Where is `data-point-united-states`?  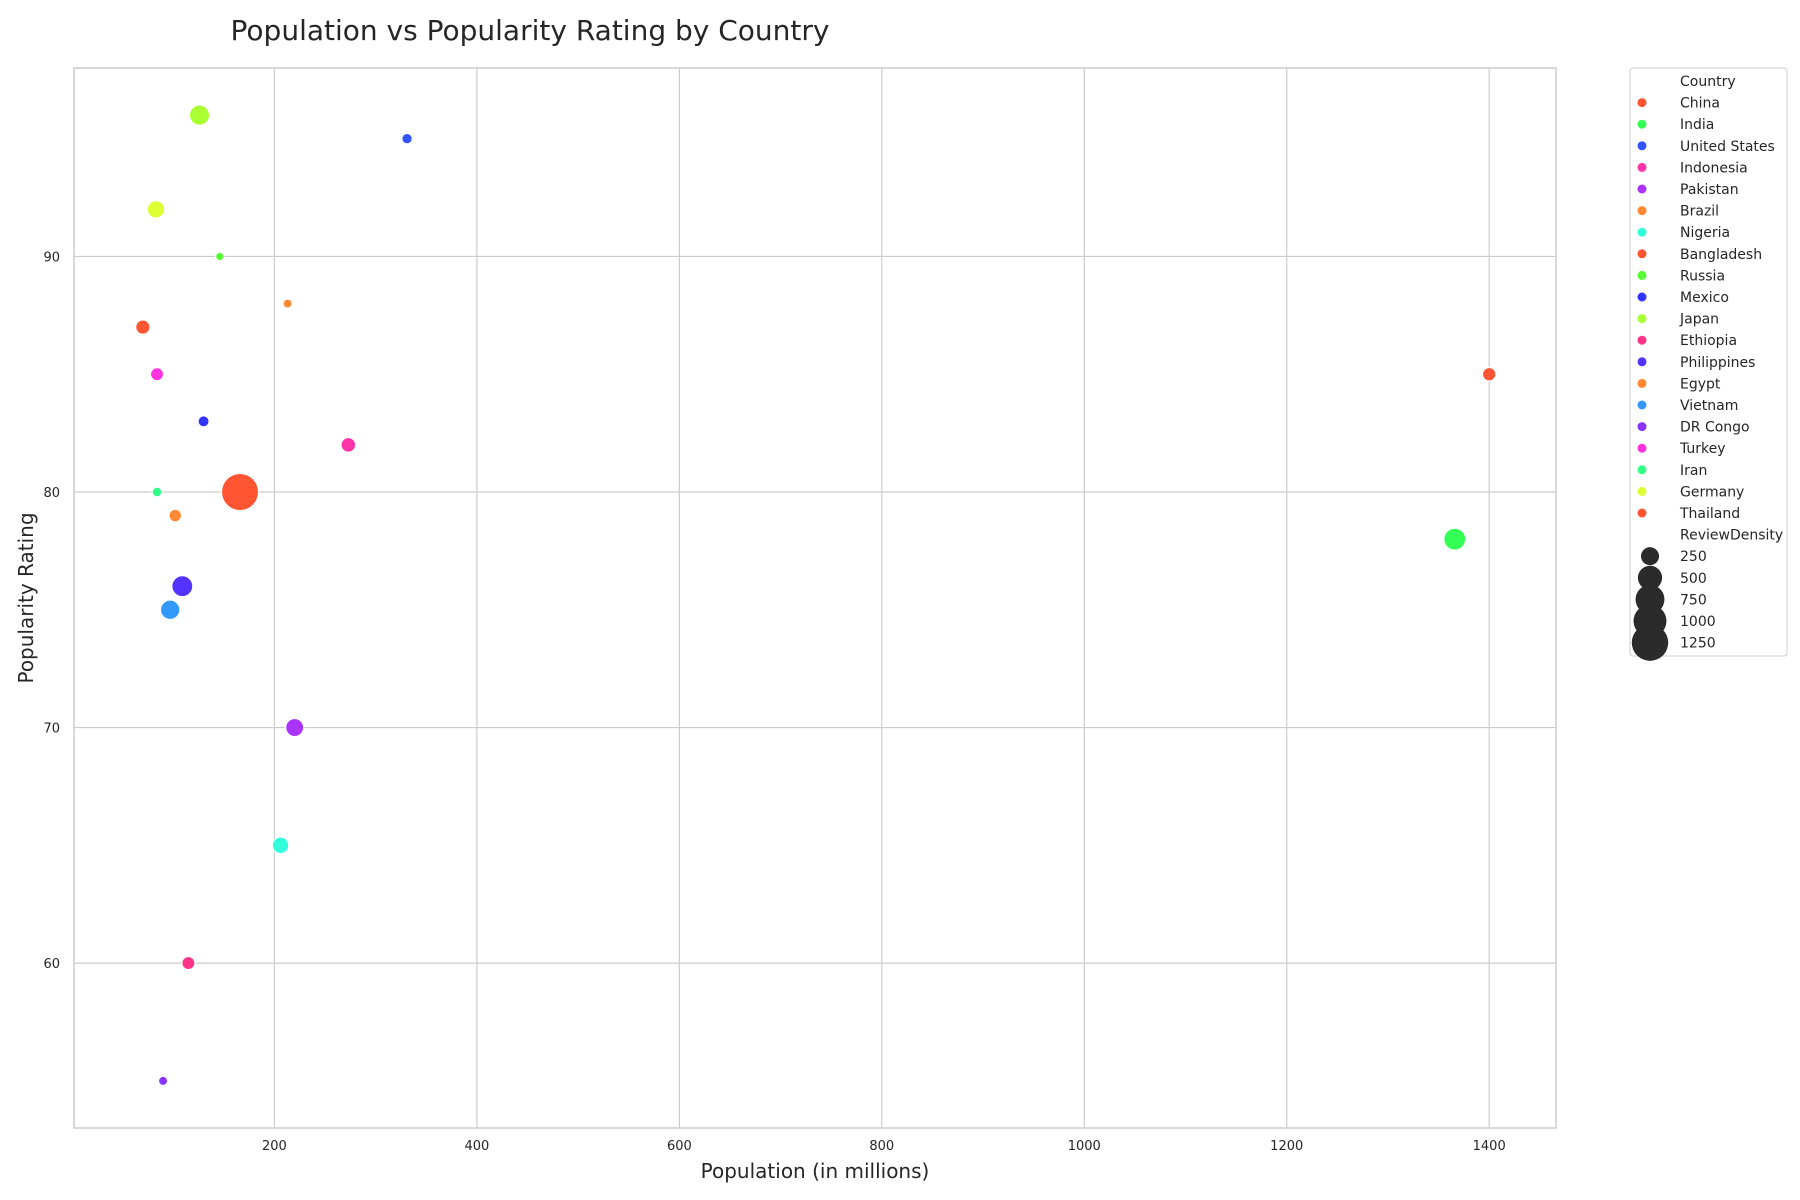
data-point-united-states is located at coordinates (407, 138).